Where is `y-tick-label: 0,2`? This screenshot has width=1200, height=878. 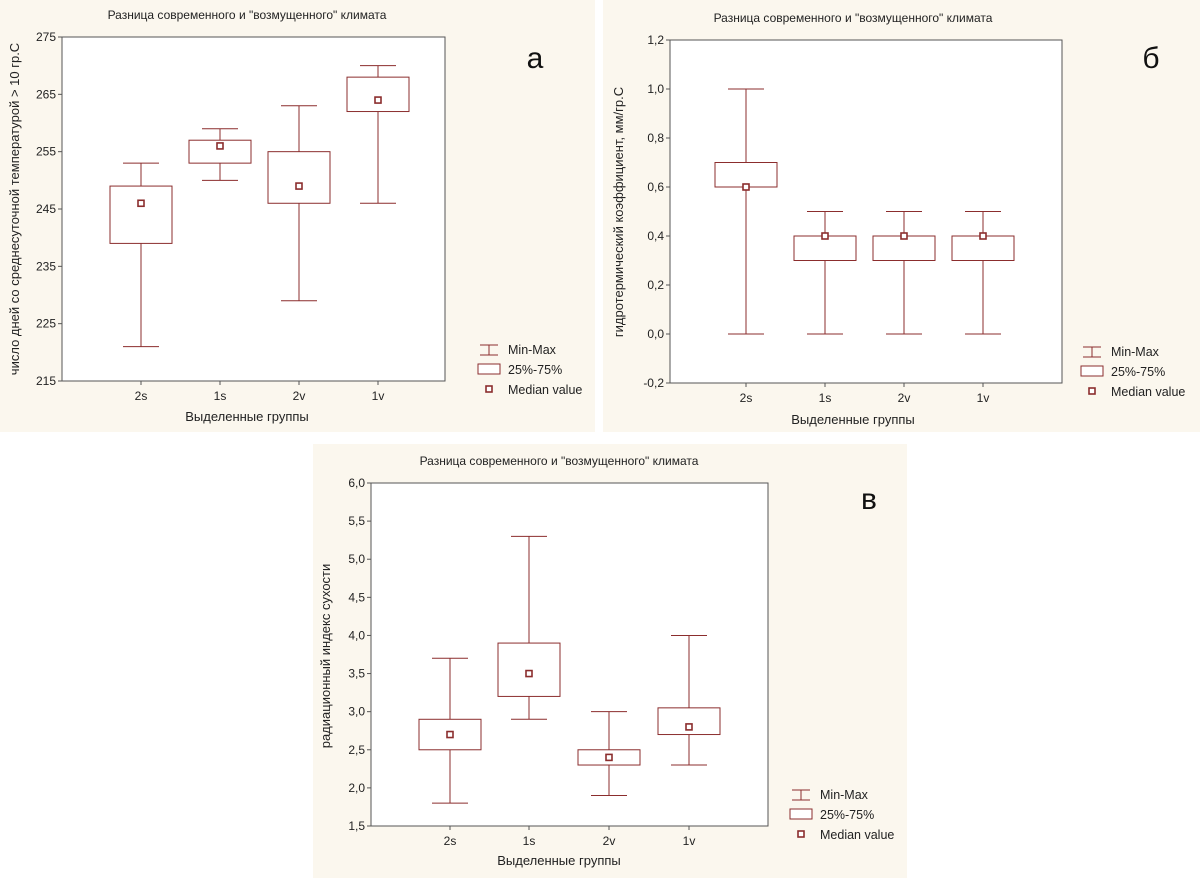
y-tick-label: 0,2 is located at coordinates (655, 285).